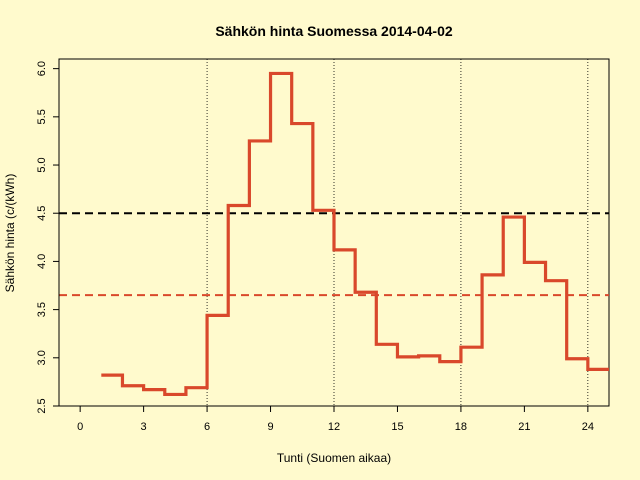 This screenshot has height=480, width=640. Describe the element at coordinates (334, 427) in the screenshot. I see `x-tick-label: 12` at that location.